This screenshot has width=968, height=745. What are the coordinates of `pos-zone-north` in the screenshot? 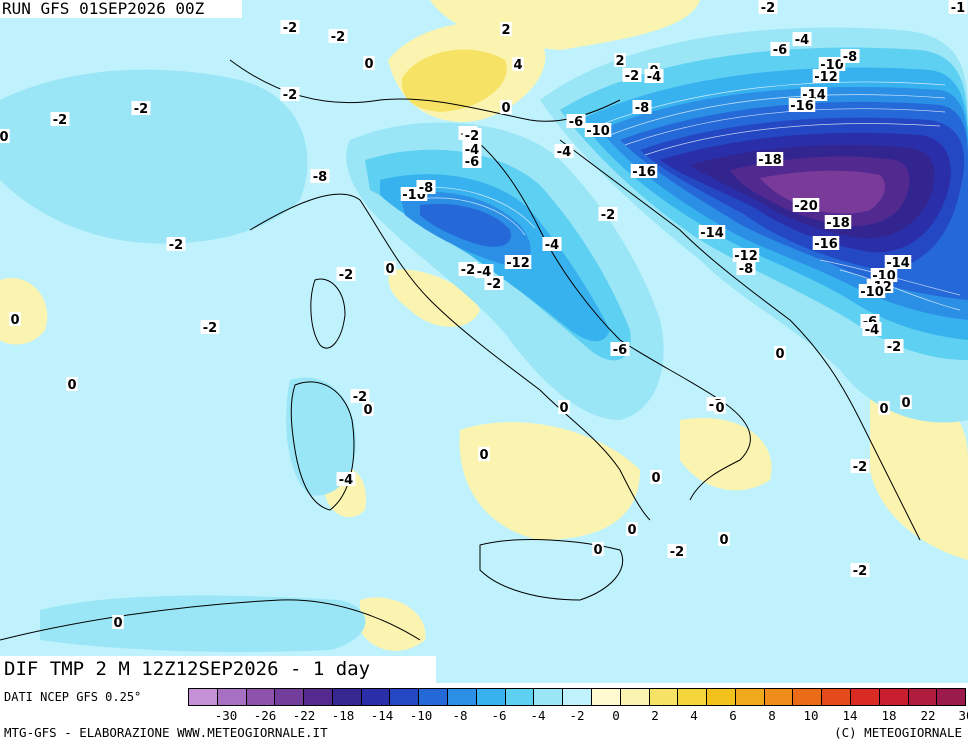 It's located at (565, 25).